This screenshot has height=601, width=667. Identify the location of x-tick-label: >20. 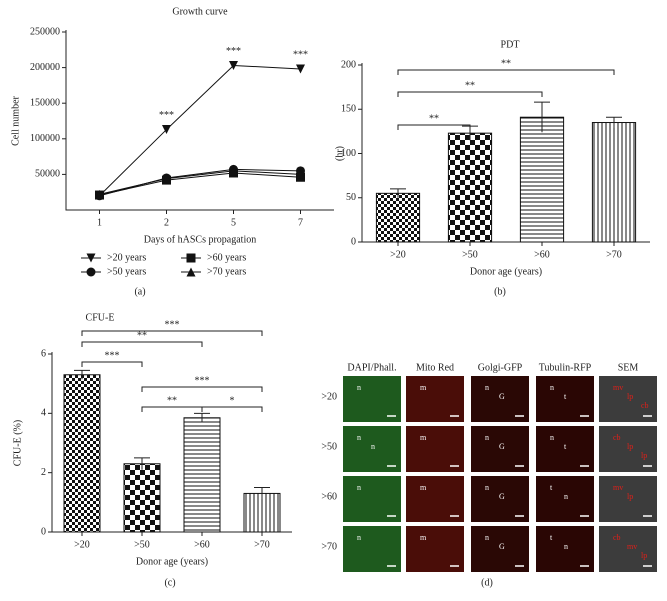
(82, 544).